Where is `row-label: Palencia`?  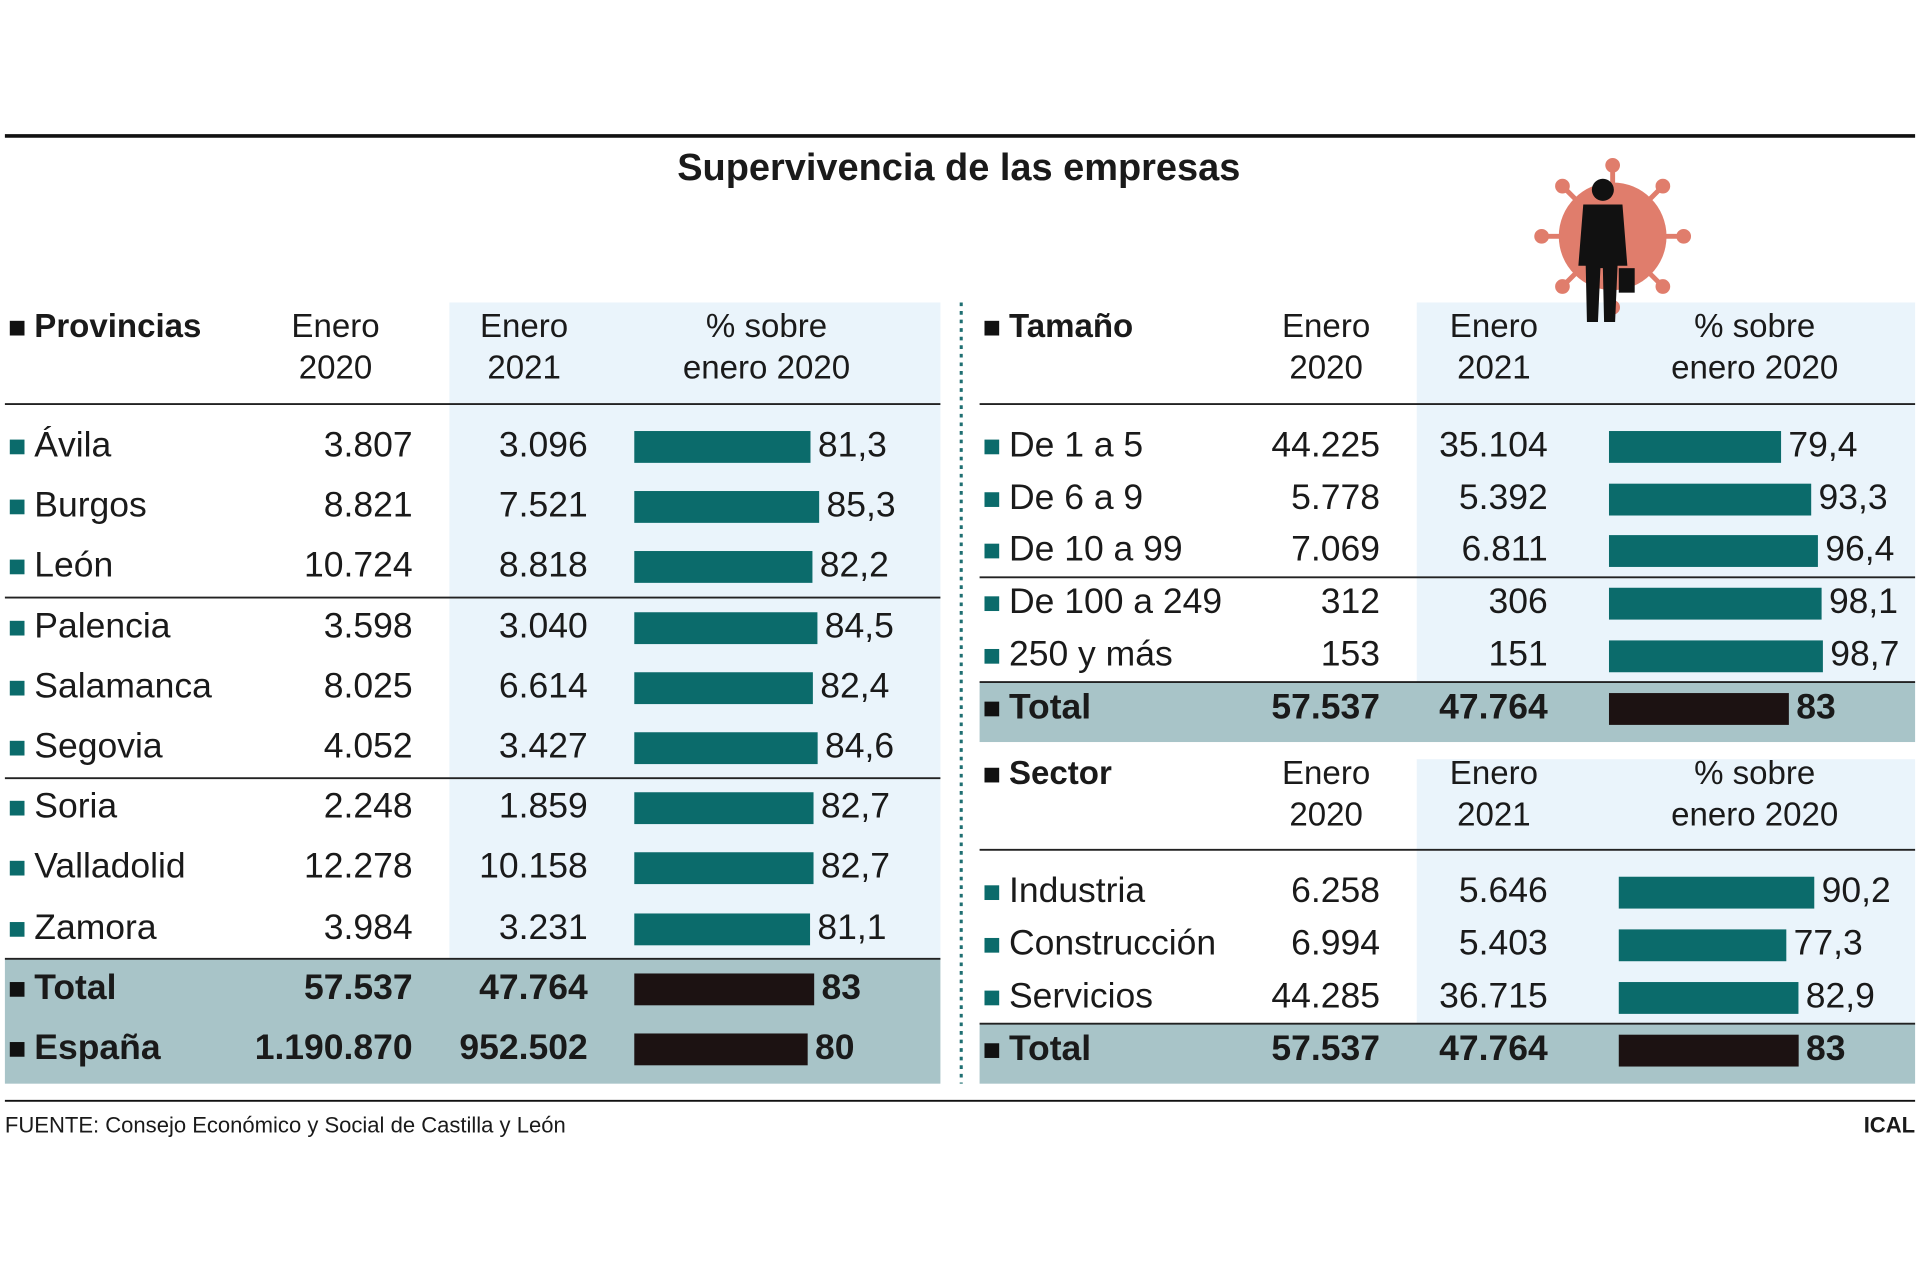 row-label: Palencia is located at coordinates (102, 626).